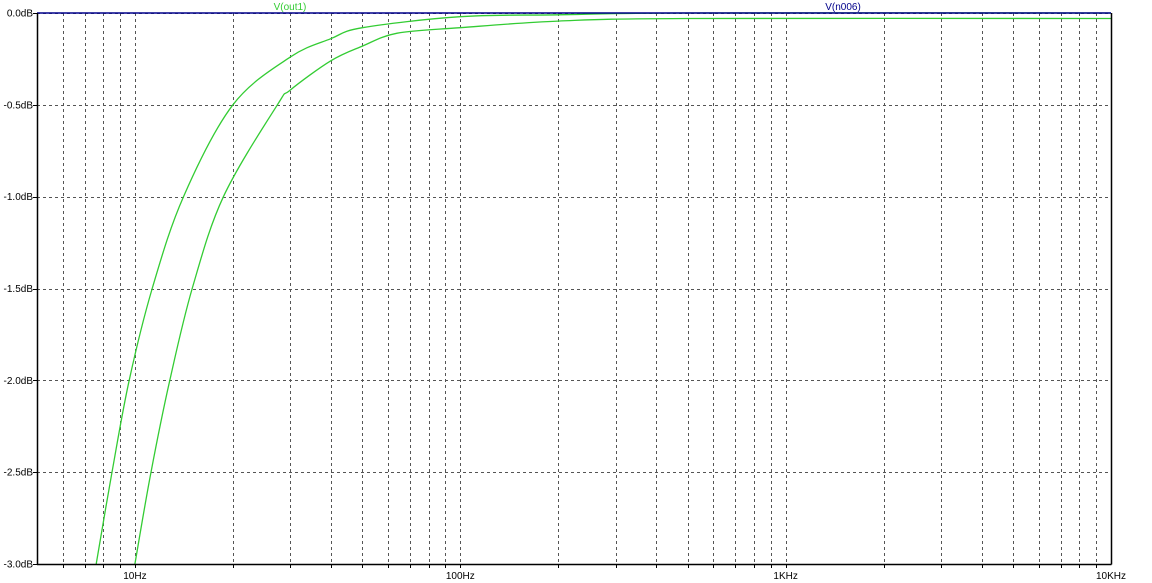 This screenshot has height=583, width=1152. What do you see at coordinates (843, 7) in the screenshot?
I see `legend-label: V(n006)` at bounding box center [843, 7].